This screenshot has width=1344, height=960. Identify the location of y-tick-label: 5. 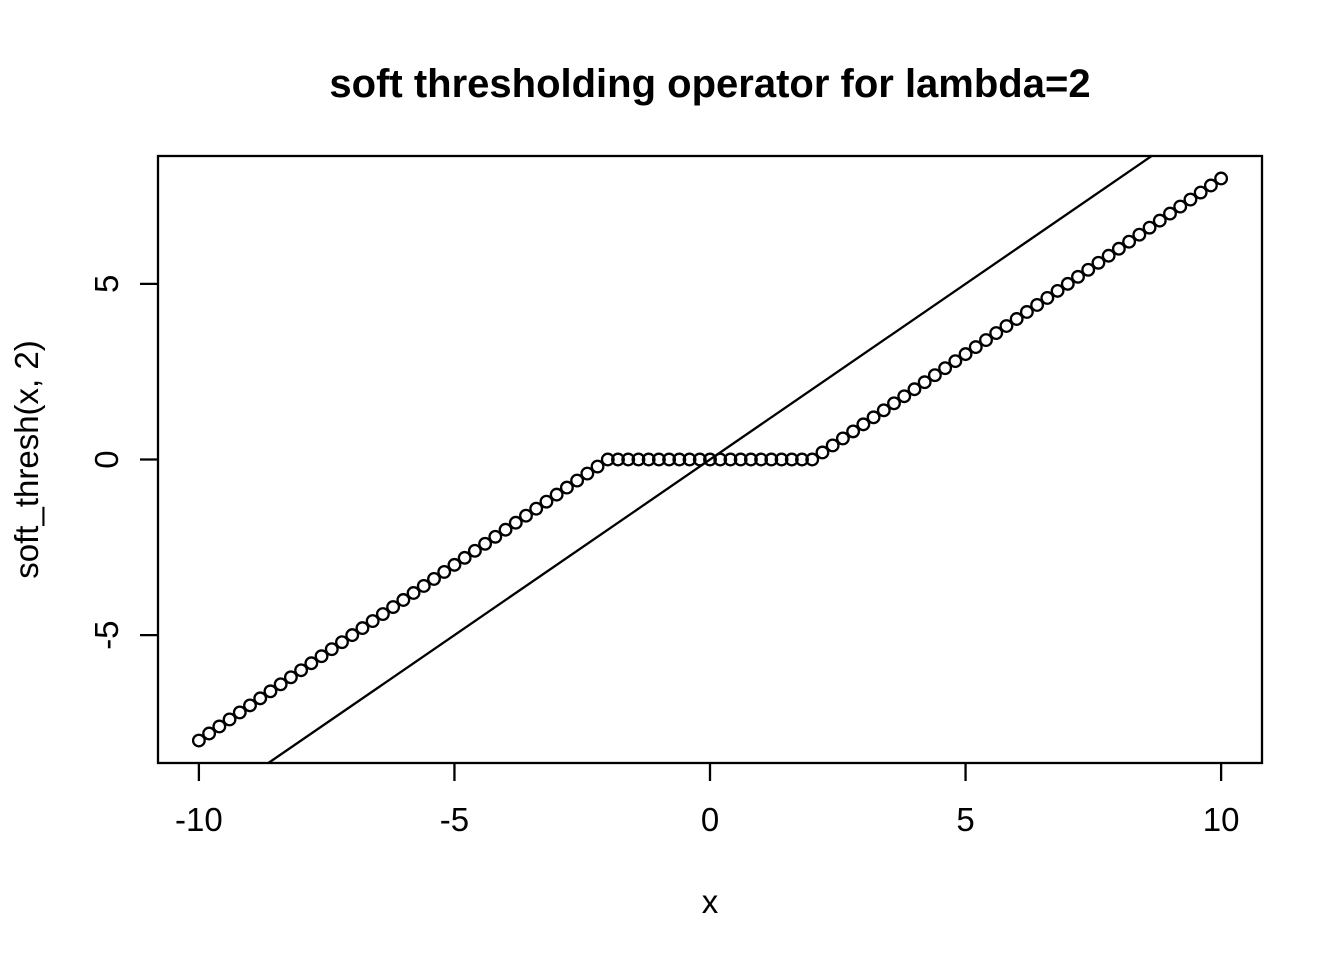
(106, 284).